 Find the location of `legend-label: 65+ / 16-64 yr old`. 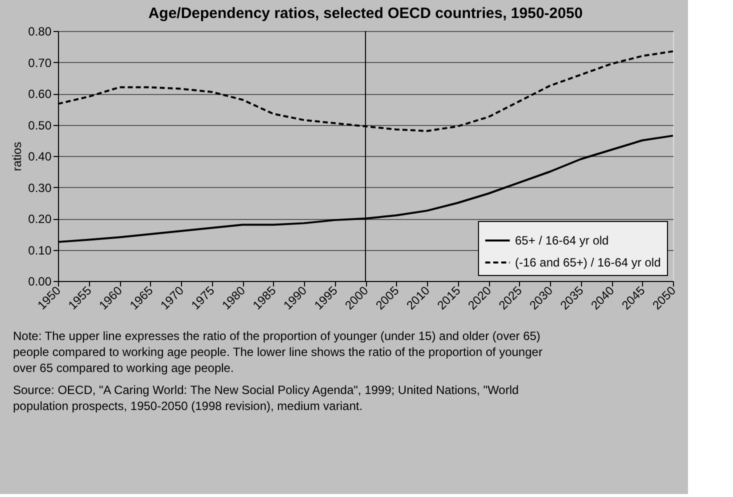

legend-label: 65+ / 16-64 yr old is located at coordinates (562, 241).